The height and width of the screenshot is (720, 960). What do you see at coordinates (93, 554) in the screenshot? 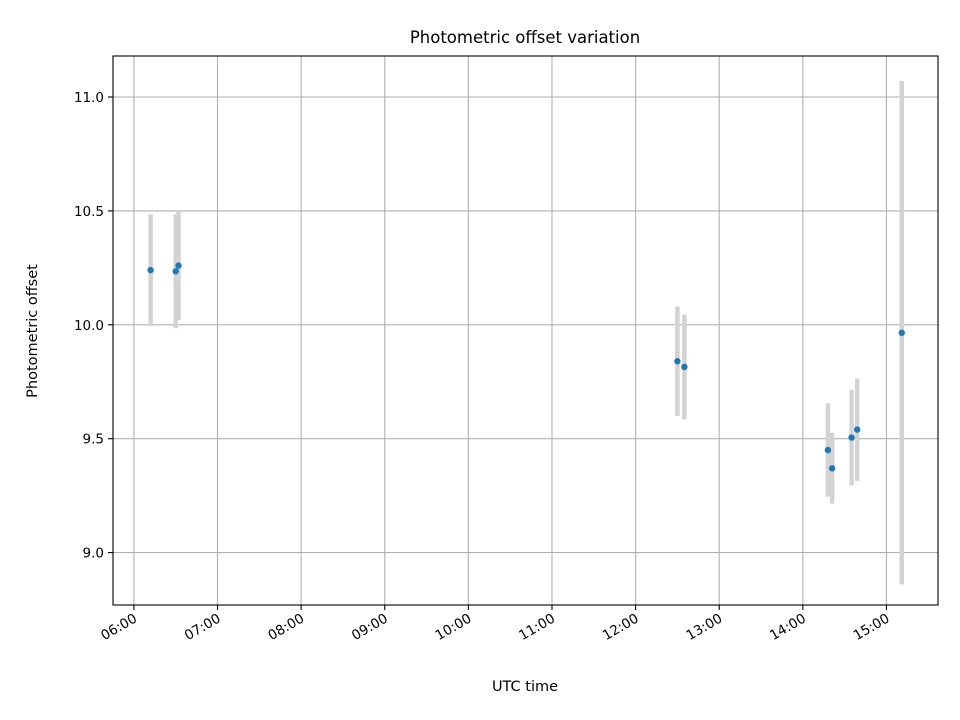
I see `y-tick-label: 9.0` at bounding box center [93, 554].